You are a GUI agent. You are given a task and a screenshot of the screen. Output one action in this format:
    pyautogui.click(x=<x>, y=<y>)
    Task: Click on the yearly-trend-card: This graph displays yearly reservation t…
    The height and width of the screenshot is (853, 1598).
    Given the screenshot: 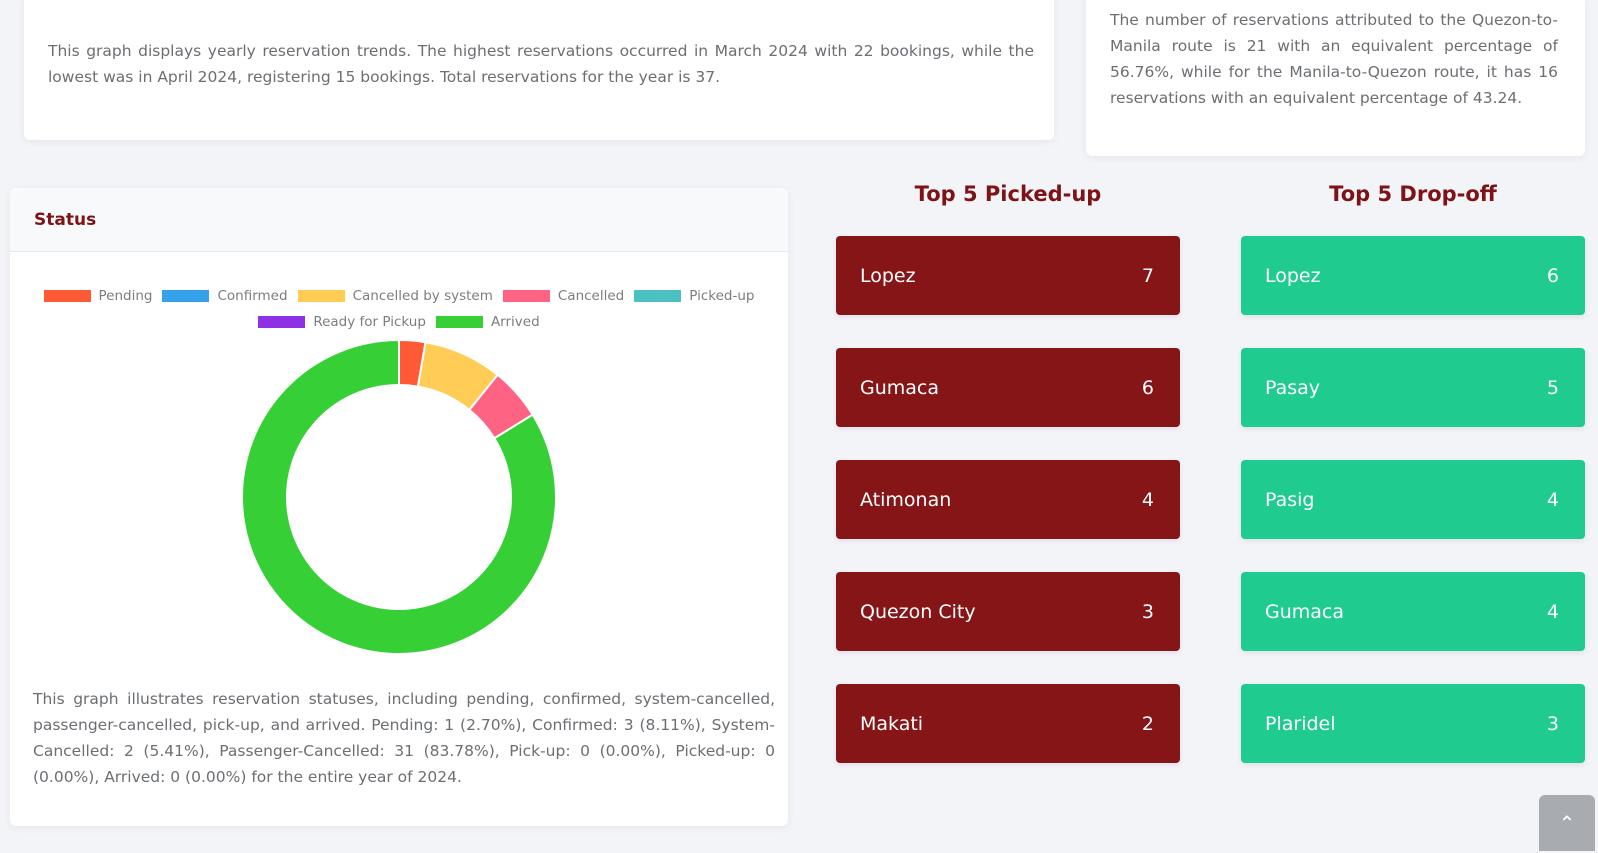 What is the action you would take?
    pyautogui.click(x=539, y=70)
    